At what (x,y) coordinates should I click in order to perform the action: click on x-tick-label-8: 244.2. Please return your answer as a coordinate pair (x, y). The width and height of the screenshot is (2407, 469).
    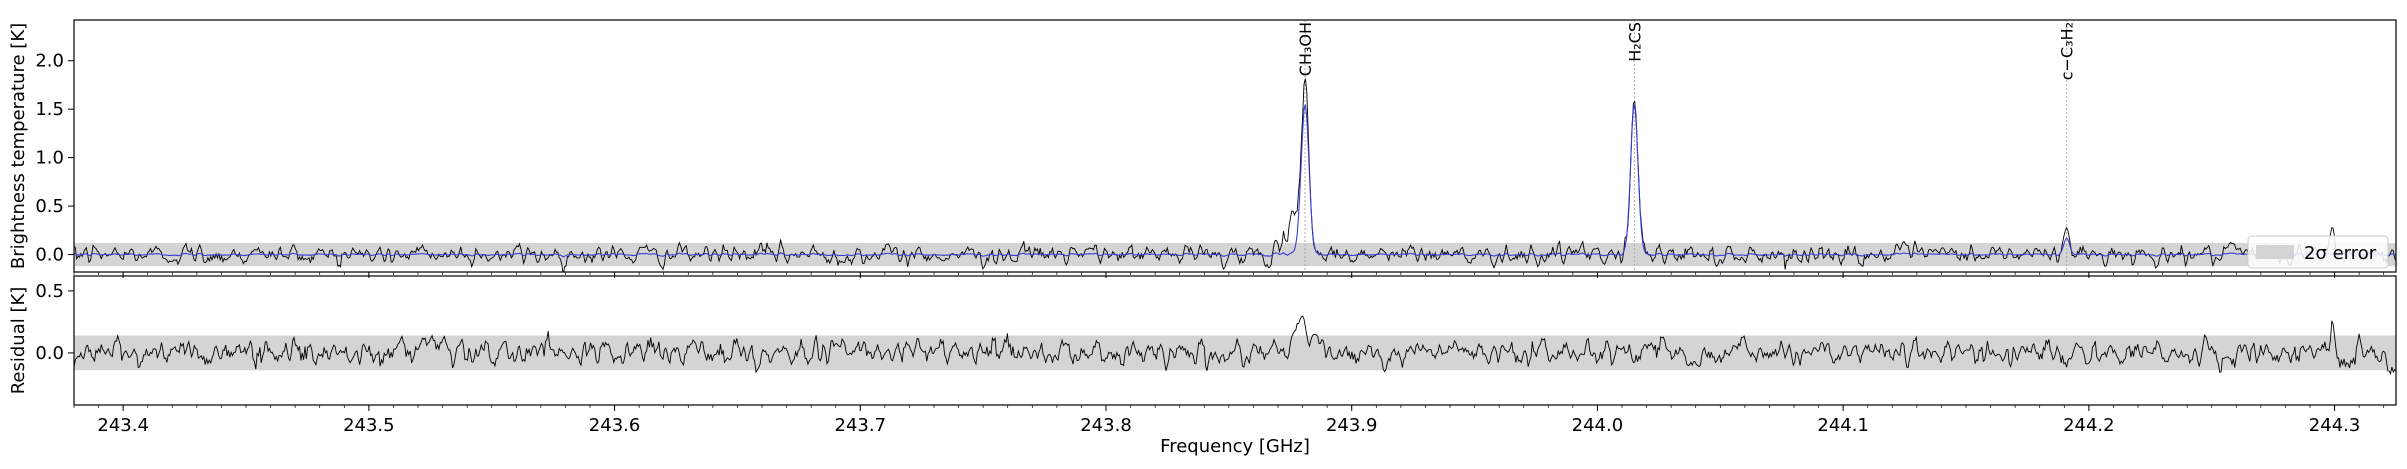
    Looking at the image, I should click on (2089, 425).